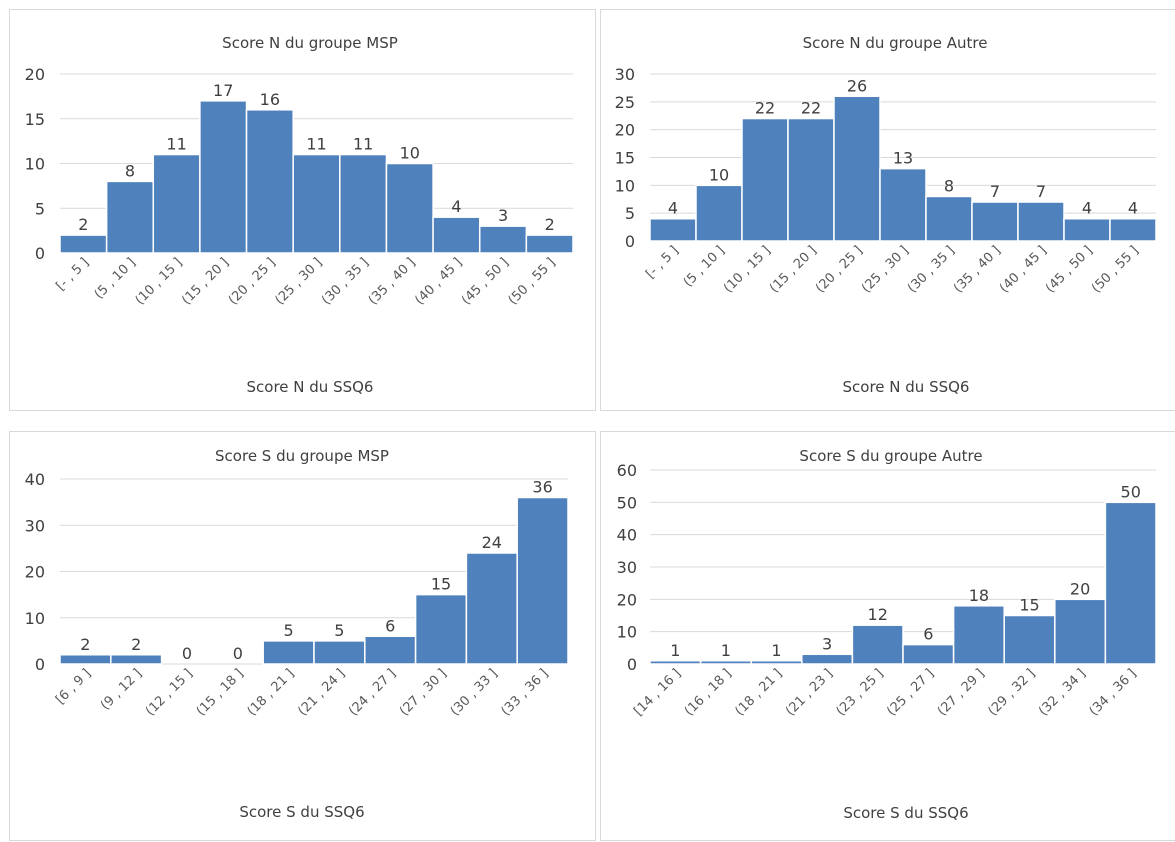 This screenshot has width=1175, height=842. I want to click on y-tick-label: 15, so click(625, 158).